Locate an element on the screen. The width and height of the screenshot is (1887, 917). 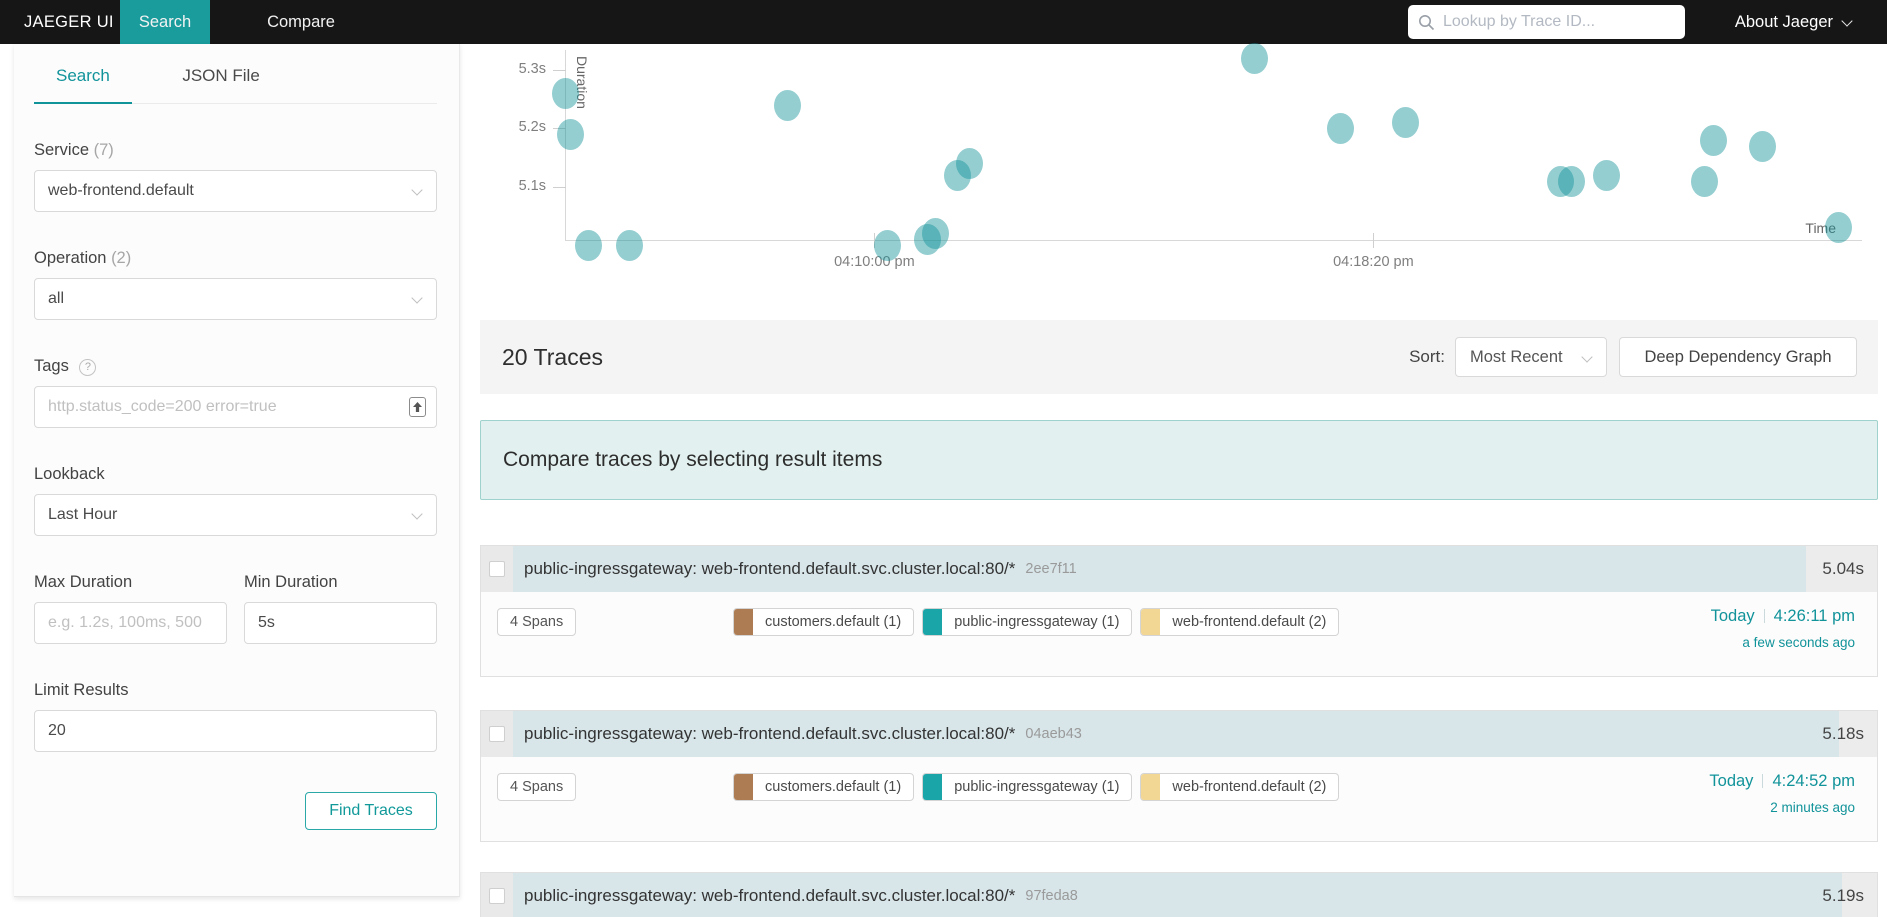
service-select: web-frontend.default is located at coordinates (235, 191).